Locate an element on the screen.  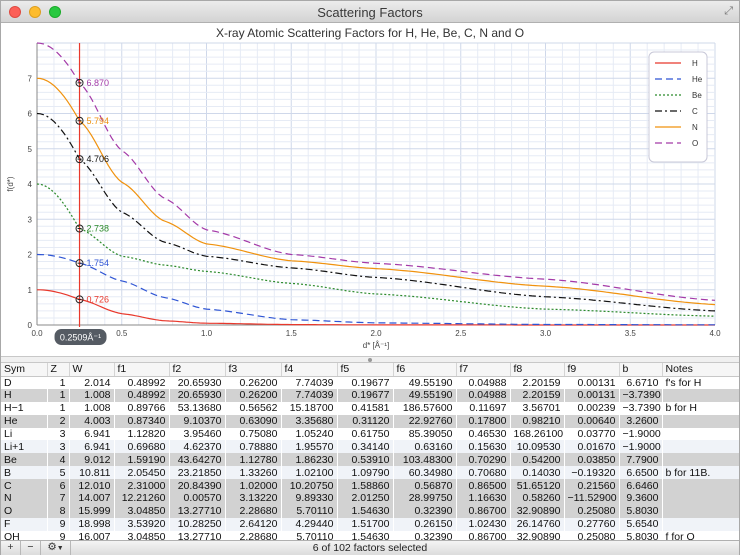
fullscreen-icon: ⤢ is located at coordinates (728, 11).